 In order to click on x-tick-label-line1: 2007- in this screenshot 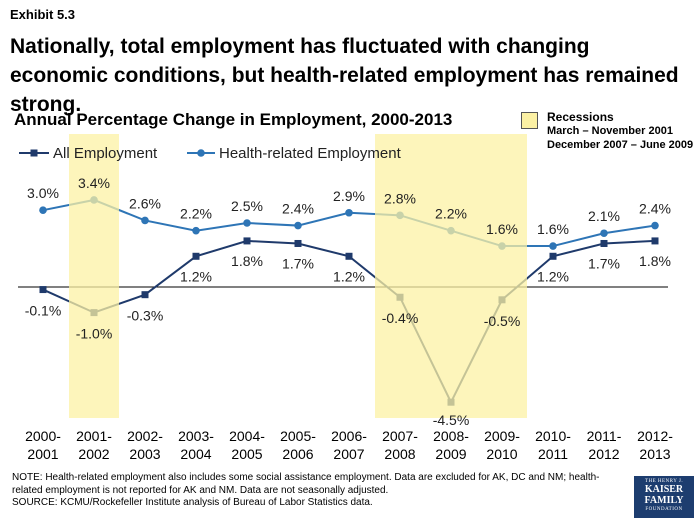, I will do `click(400, 436)`.